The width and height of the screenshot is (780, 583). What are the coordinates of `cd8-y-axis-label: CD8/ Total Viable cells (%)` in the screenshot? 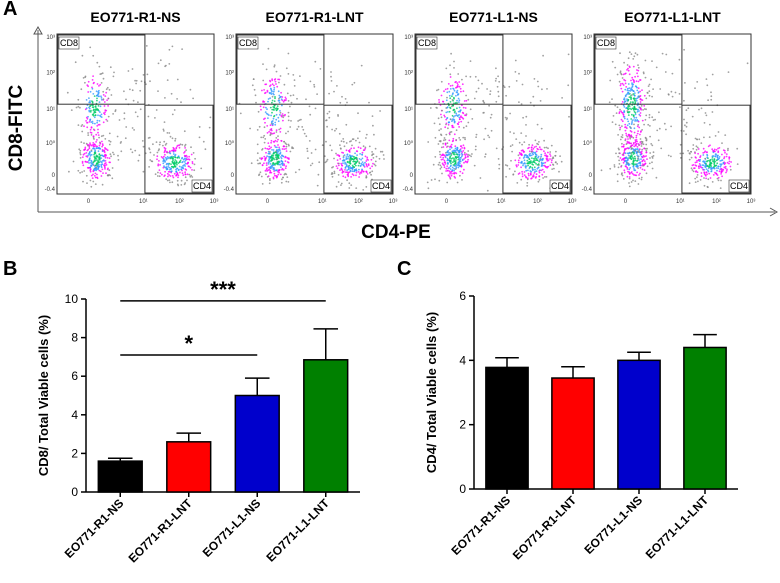 It's located at (43, 395).